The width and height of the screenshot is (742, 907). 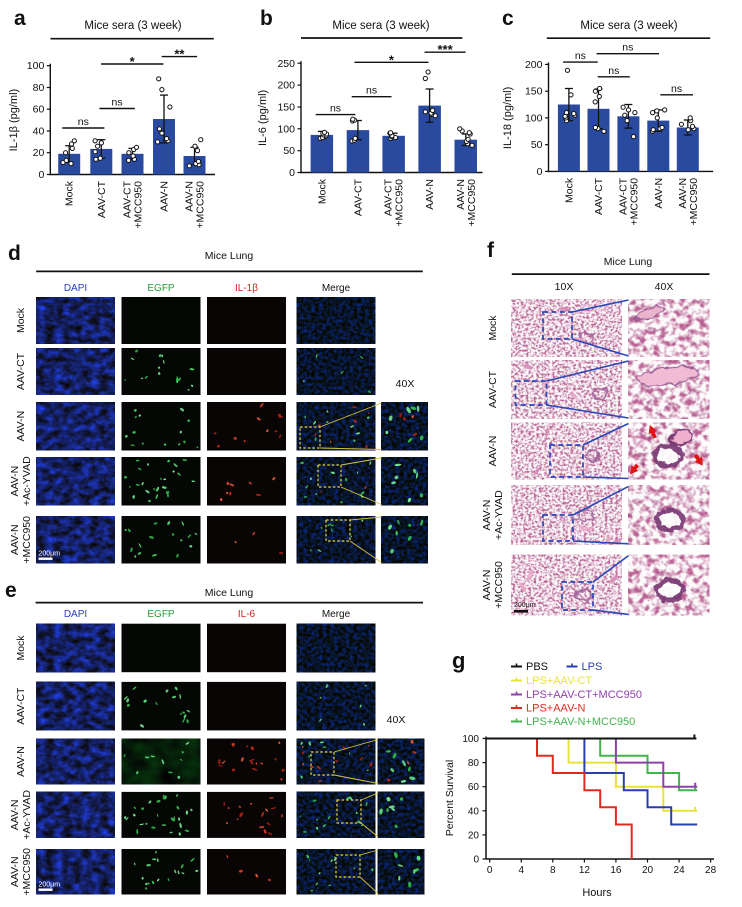 I want to click on svg-text: a, so click(x=20, y=18).